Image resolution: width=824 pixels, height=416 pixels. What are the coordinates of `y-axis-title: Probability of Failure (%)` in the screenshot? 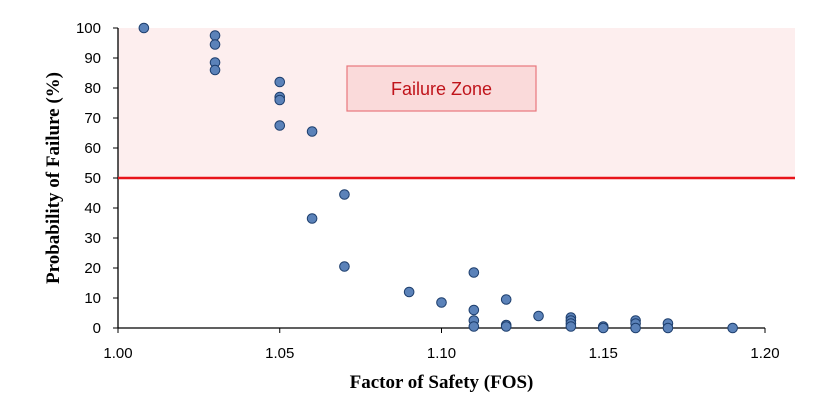 It's located at (53, 178).